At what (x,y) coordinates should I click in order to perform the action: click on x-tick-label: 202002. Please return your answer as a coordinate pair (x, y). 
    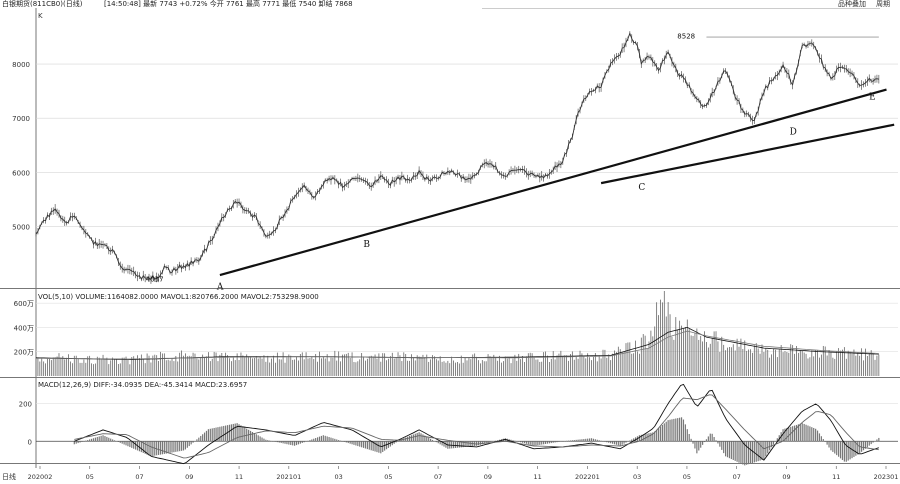
    Looking at the image, I should click on (40, 477).